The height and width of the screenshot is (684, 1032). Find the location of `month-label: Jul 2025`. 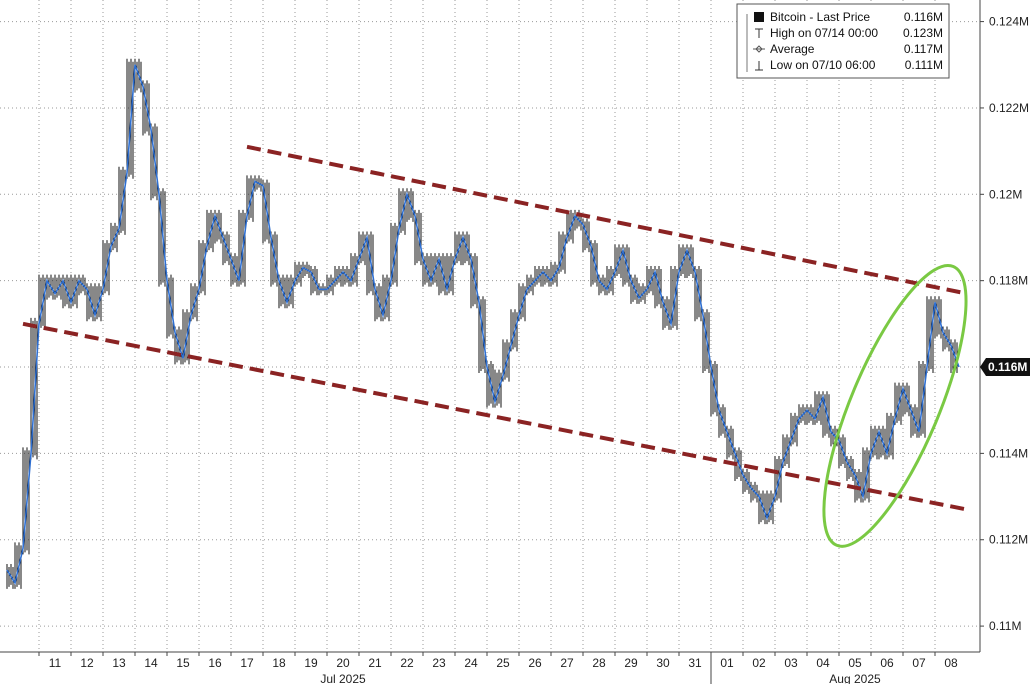

month-label: Jul 2025 is located at coordinates (343, 678).